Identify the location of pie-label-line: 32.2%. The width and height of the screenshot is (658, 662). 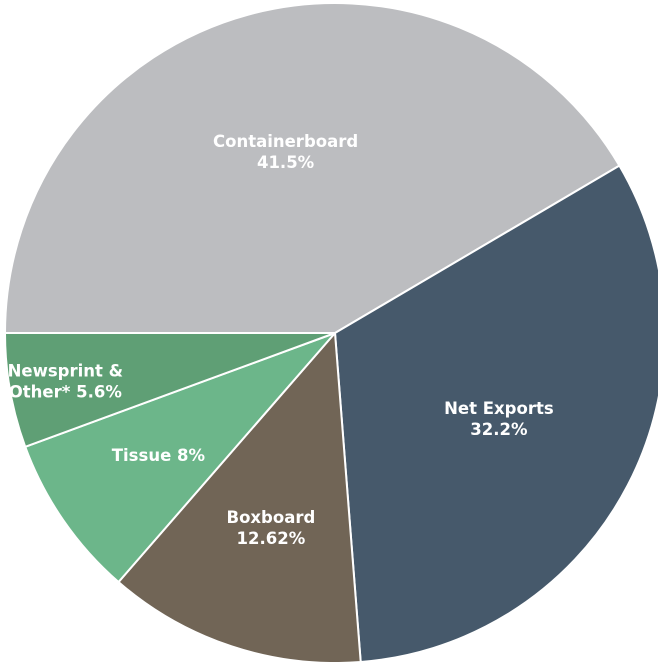
(499, 429).